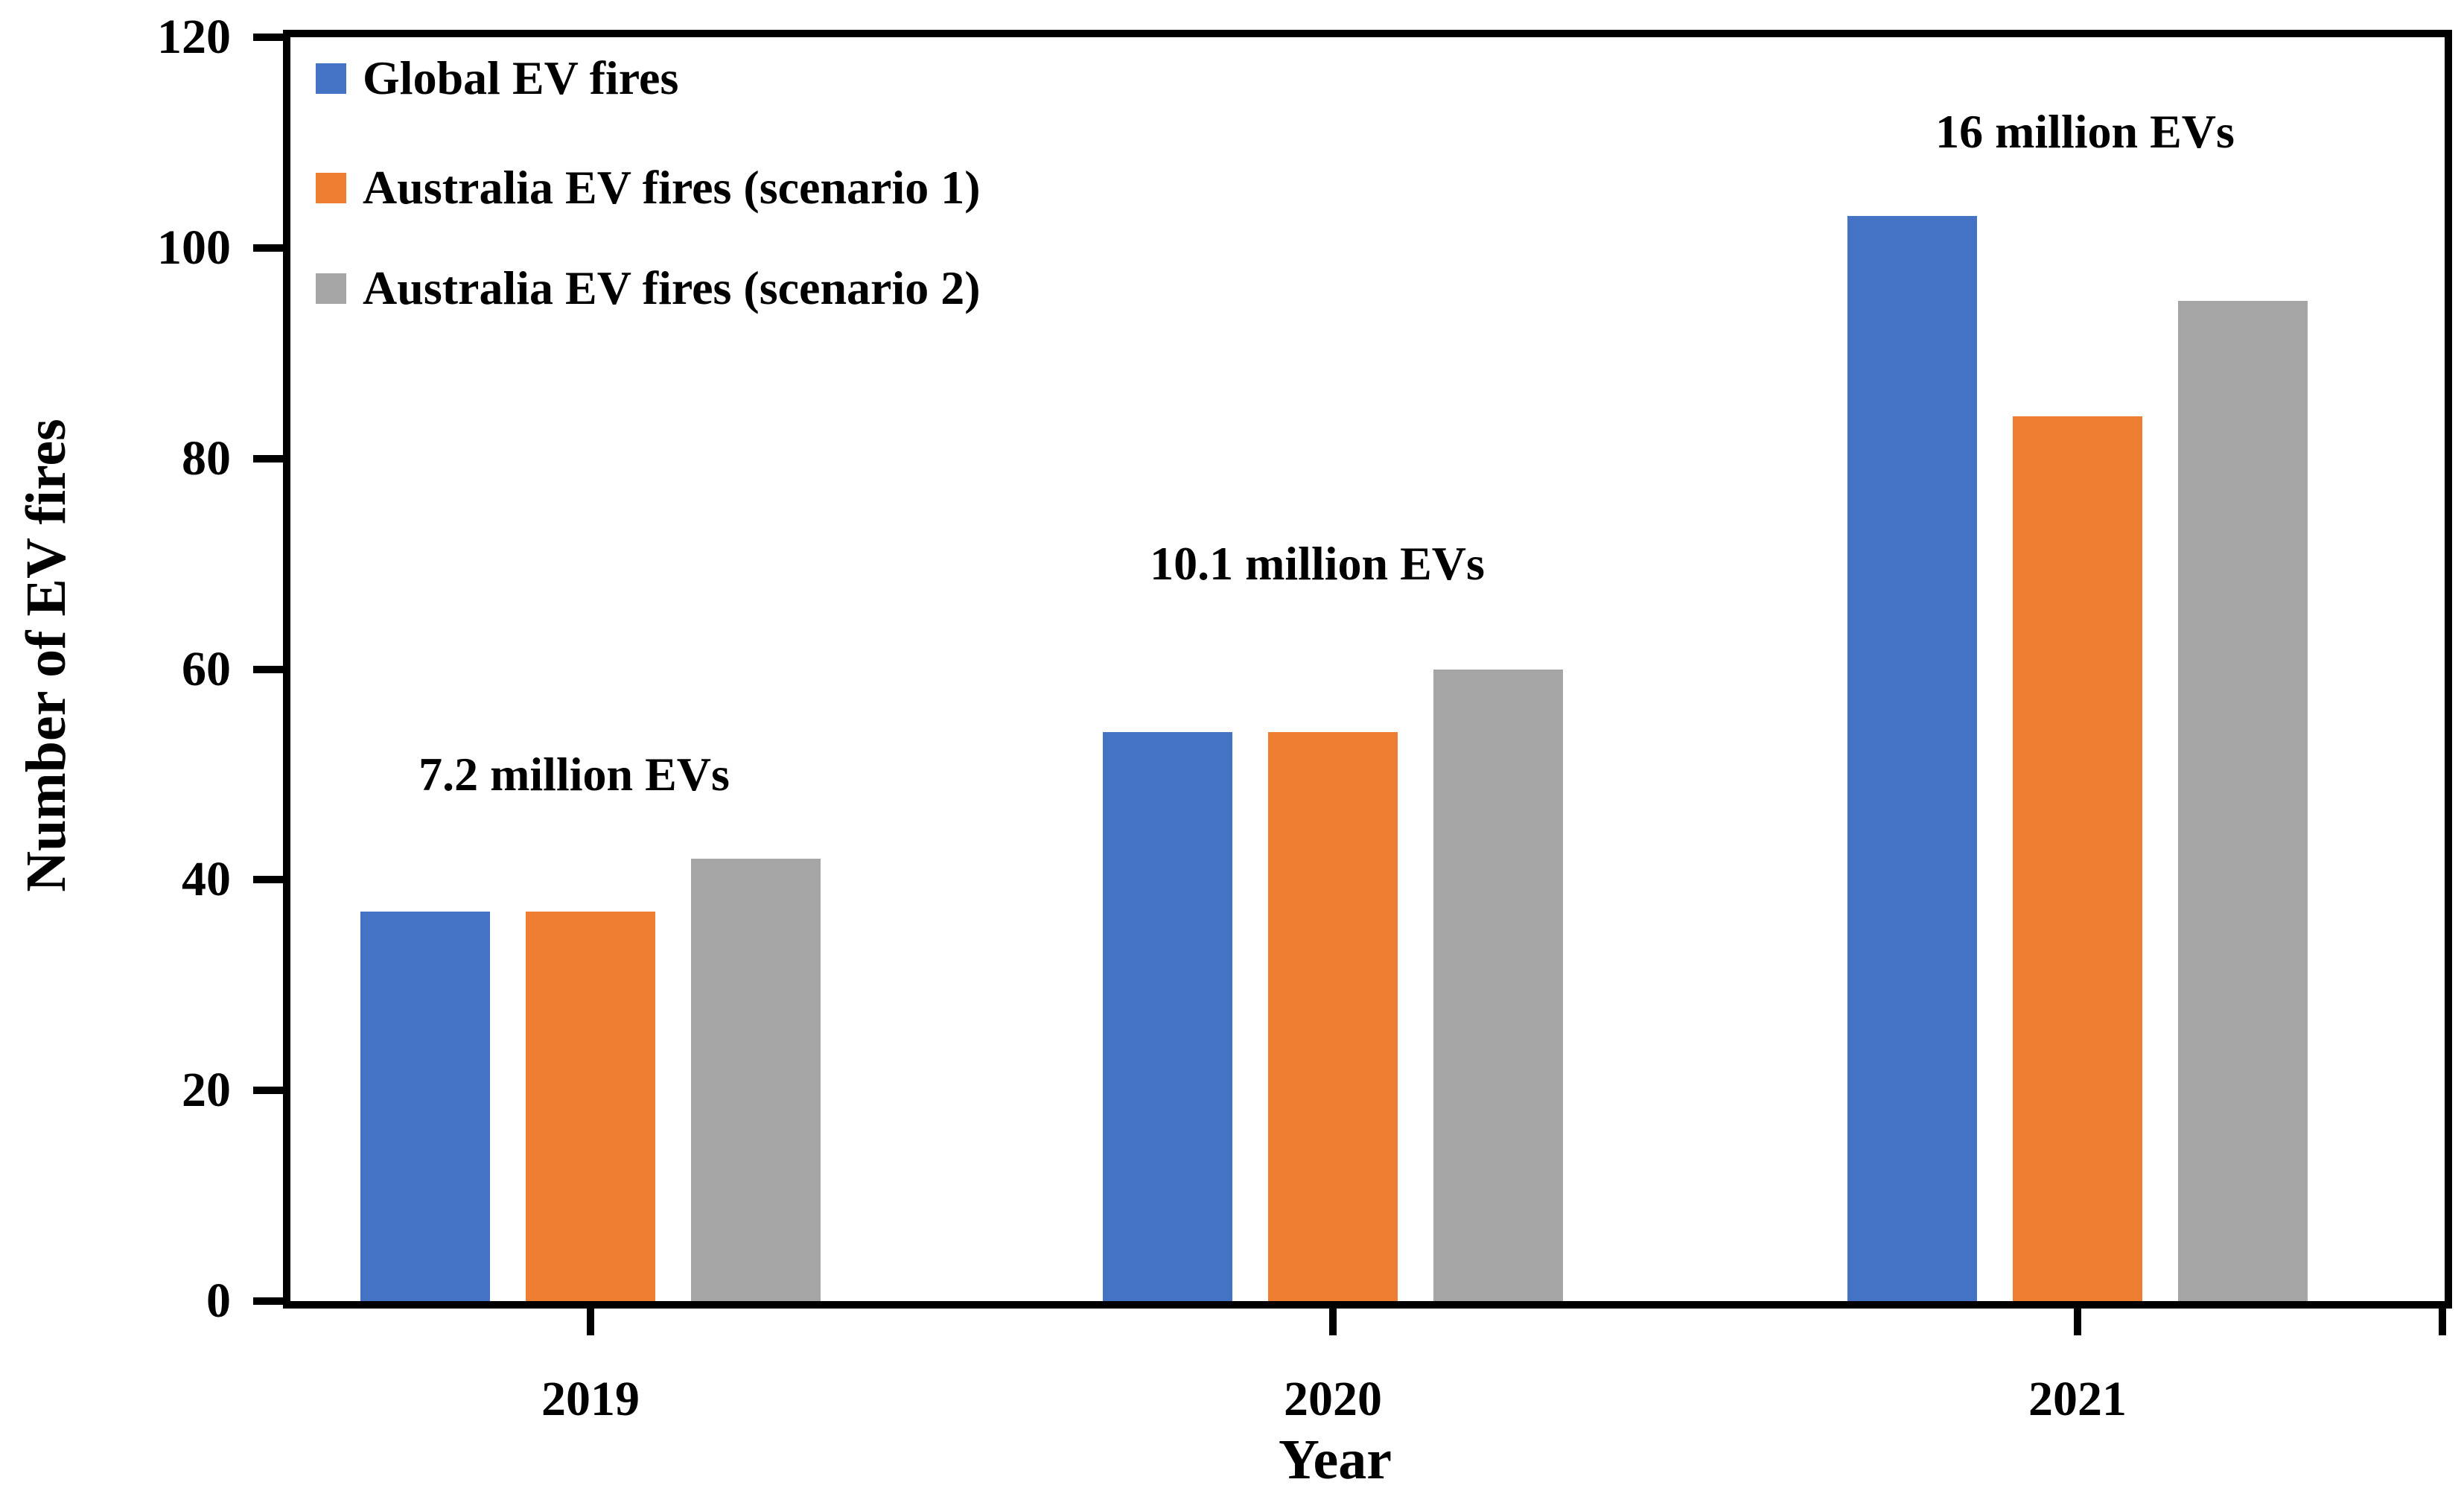 Image resolution: width=2464 pixels, height=1491 pixels. Describe the element at coordinates (590, 1399) in the screenshot. I see `x-axis-tick-label: 2019` at that location.